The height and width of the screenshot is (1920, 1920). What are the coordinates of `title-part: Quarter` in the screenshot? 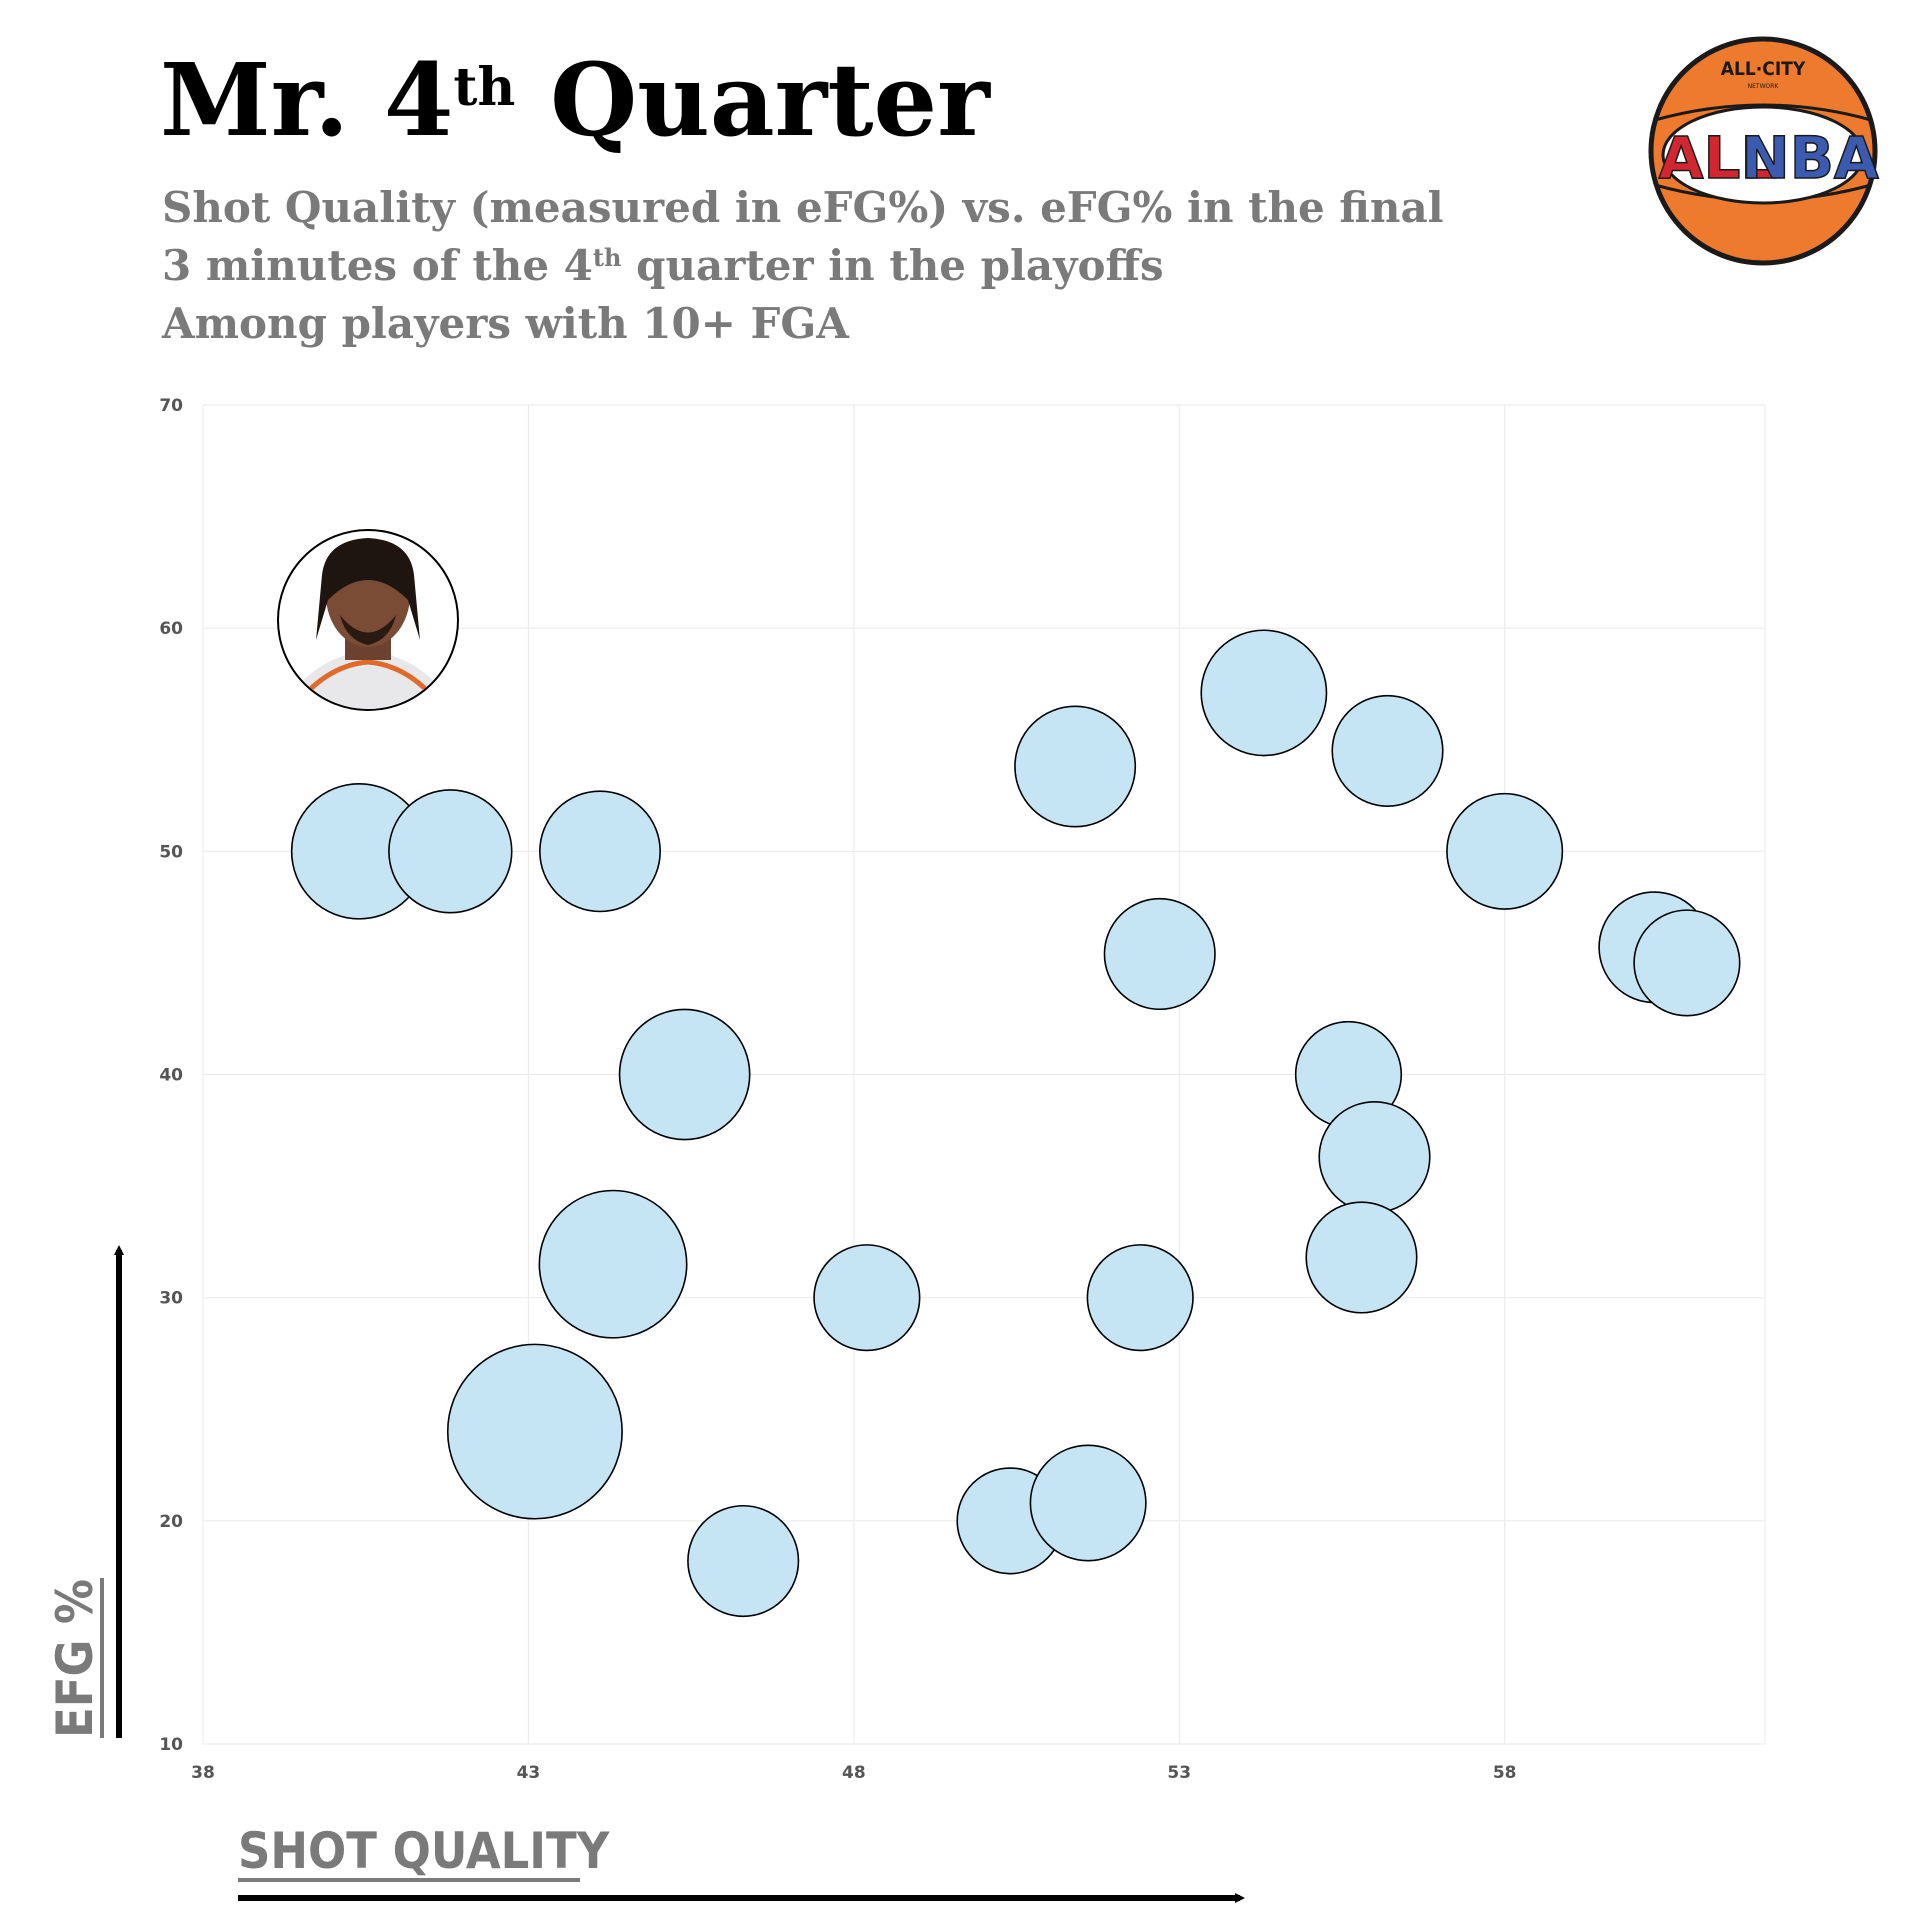 It's located at (753, 100).